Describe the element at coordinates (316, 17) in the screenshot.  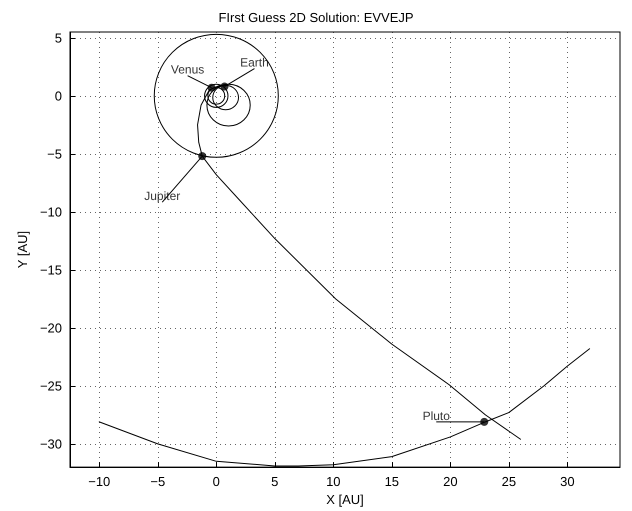
I see `chart-title: FIrst Guess 2D Solution: EVVEJP` at that location.